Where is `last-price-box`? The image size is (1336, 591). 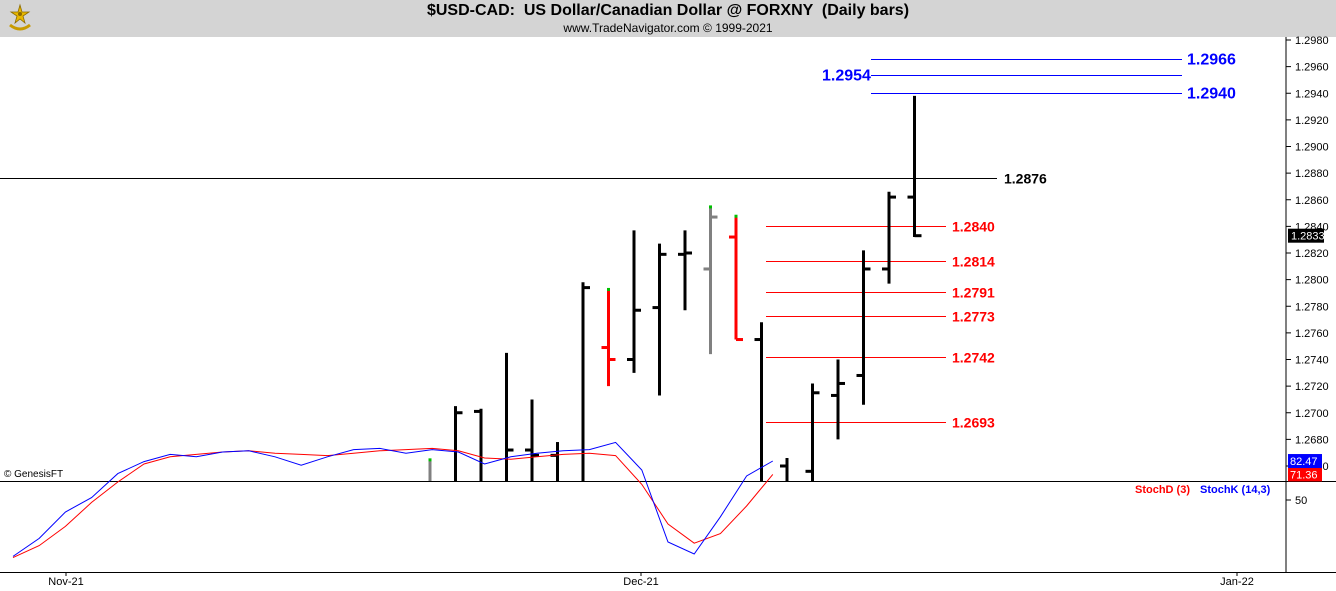 last-price-box is located at coordinates (1306, 235).